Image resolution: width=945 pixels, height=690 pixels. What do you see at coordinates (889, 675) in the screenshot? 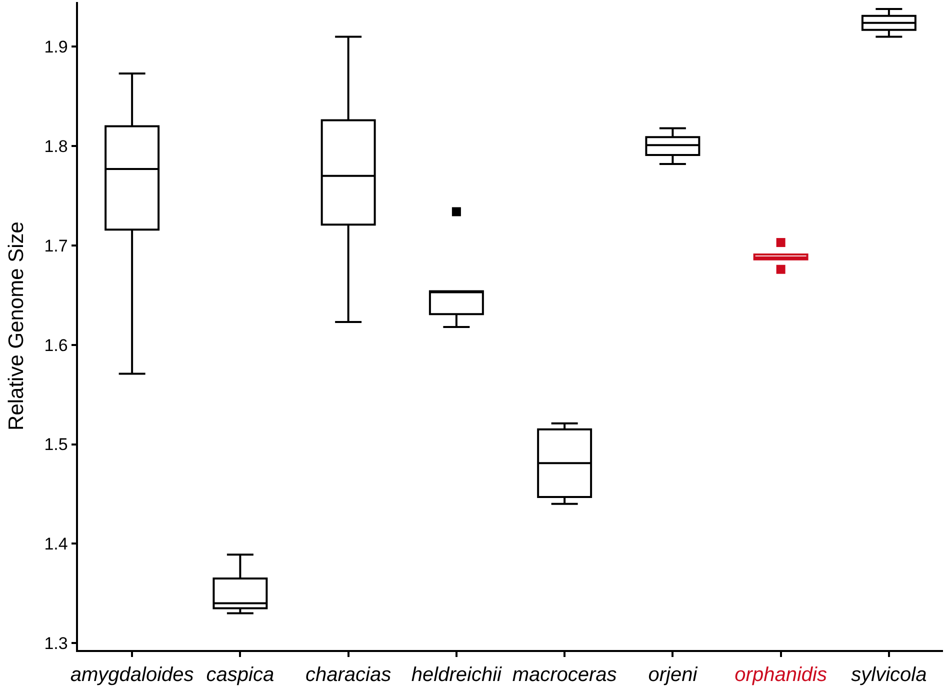
I see `x-tick-label: sylvicola` at bounding box center [889, 675].